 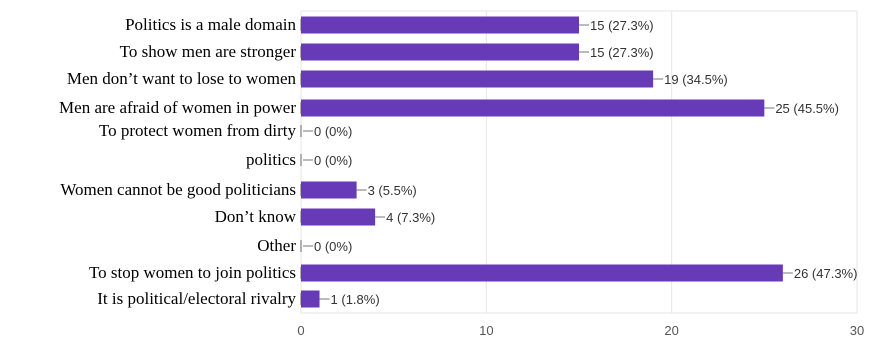 I want to click on category-label: To show men are stronger, so click(x=208, y=51).